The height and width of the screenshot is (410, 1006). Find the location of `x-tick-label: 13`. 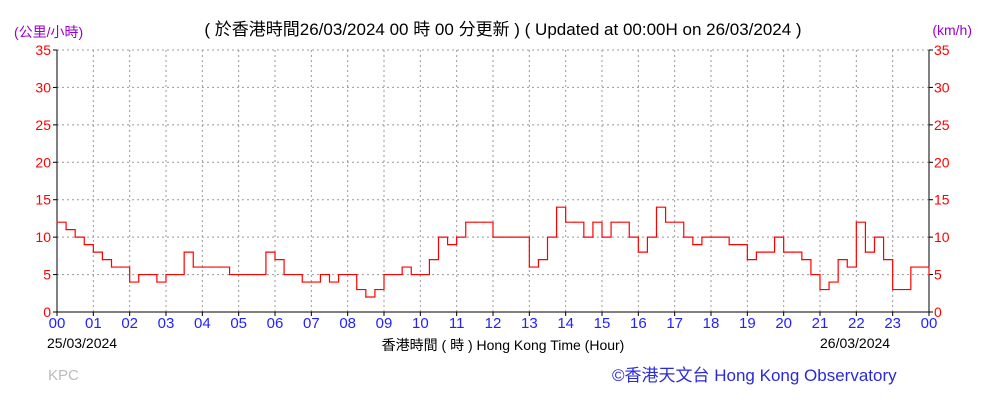

x-tick-label: 13 is located at coordinates (529, 323).